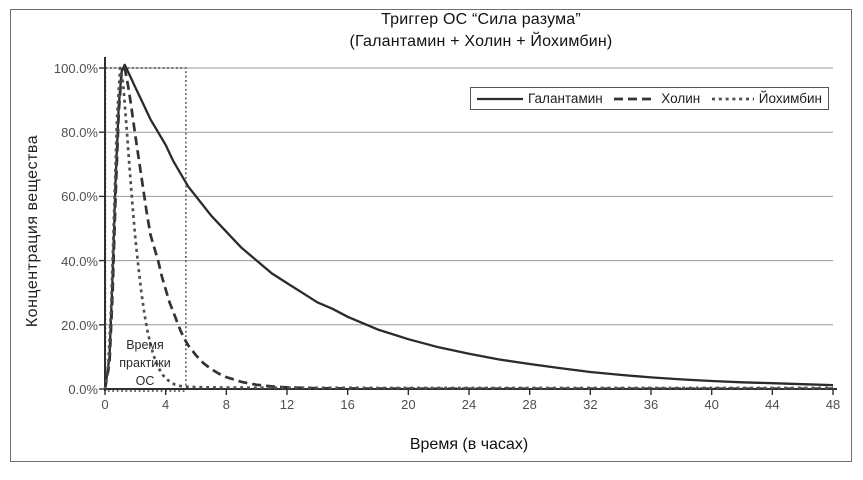  What do you see at coordinates (32, 231) in the screenshot?
I see `y-axis-label: Концентрация вещества` at bounding box center [32, 231].